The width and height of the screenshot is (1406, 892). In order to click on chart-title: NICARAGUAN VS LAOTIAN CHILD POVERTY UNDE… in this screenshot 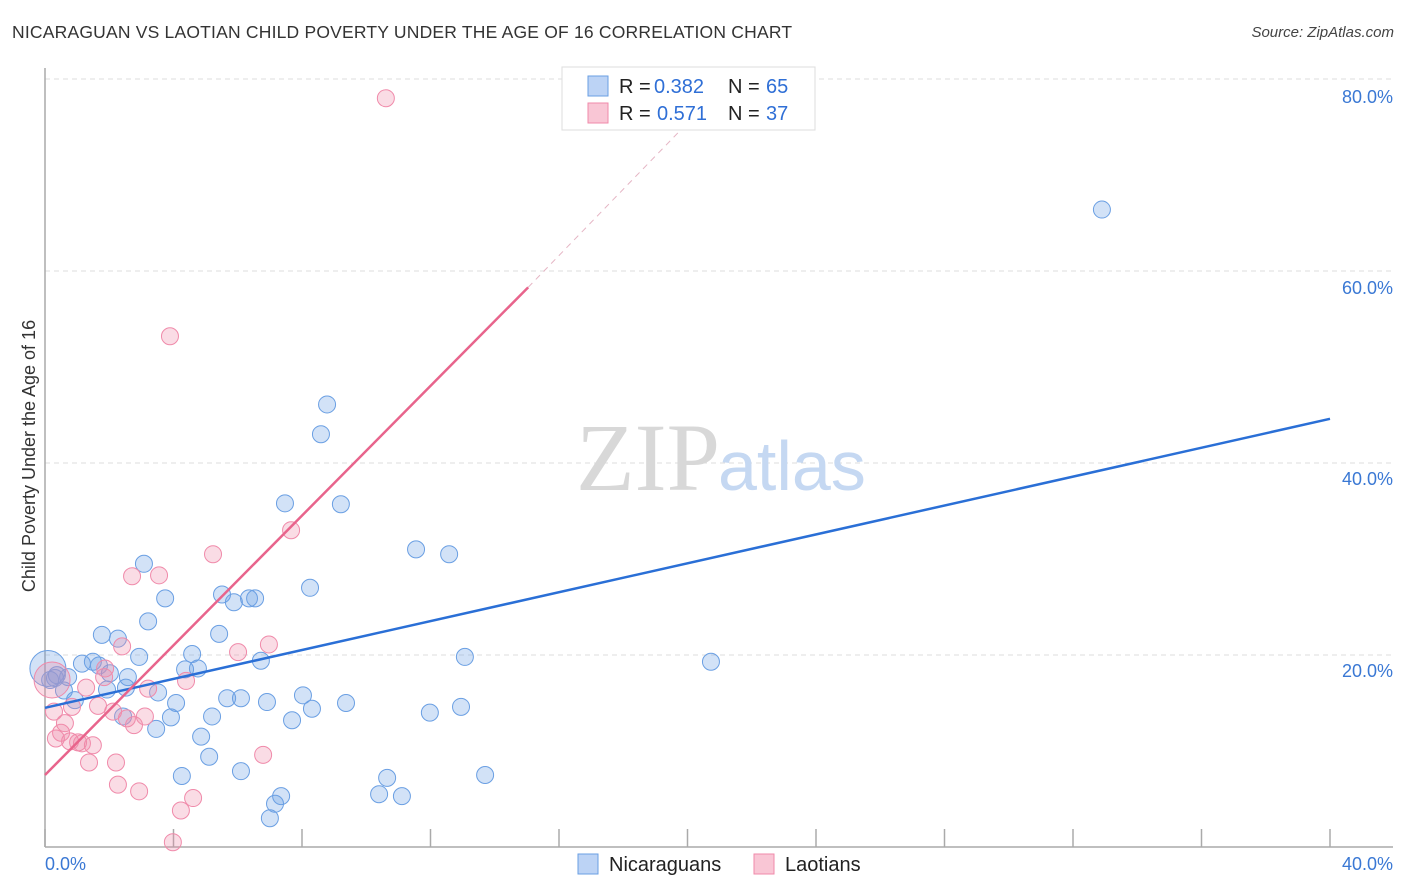, I will do `click(402, 32)`.